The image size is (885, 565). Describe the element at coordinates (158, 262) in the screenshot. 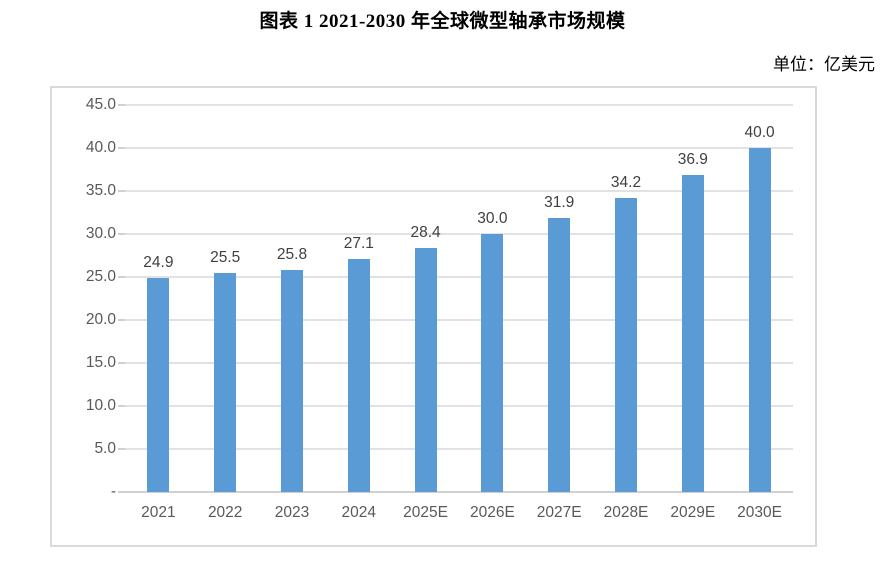

I see `bar-value-label: 24.9` at that location.